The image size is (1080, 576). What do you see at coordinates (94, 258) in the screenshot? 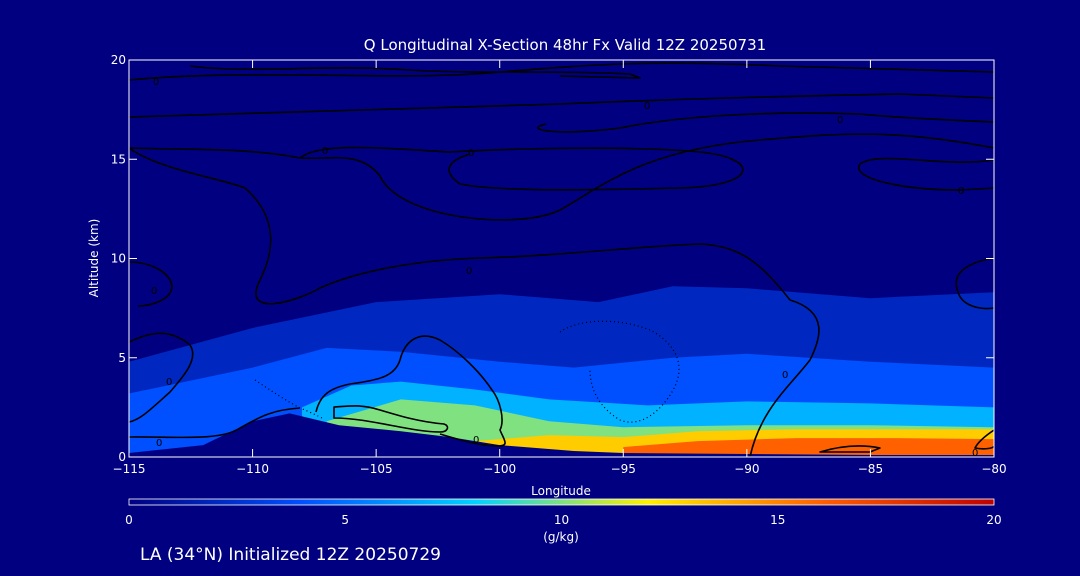
I see `y-axis-label: Altitude (km)` at bounding box center [94, 258].